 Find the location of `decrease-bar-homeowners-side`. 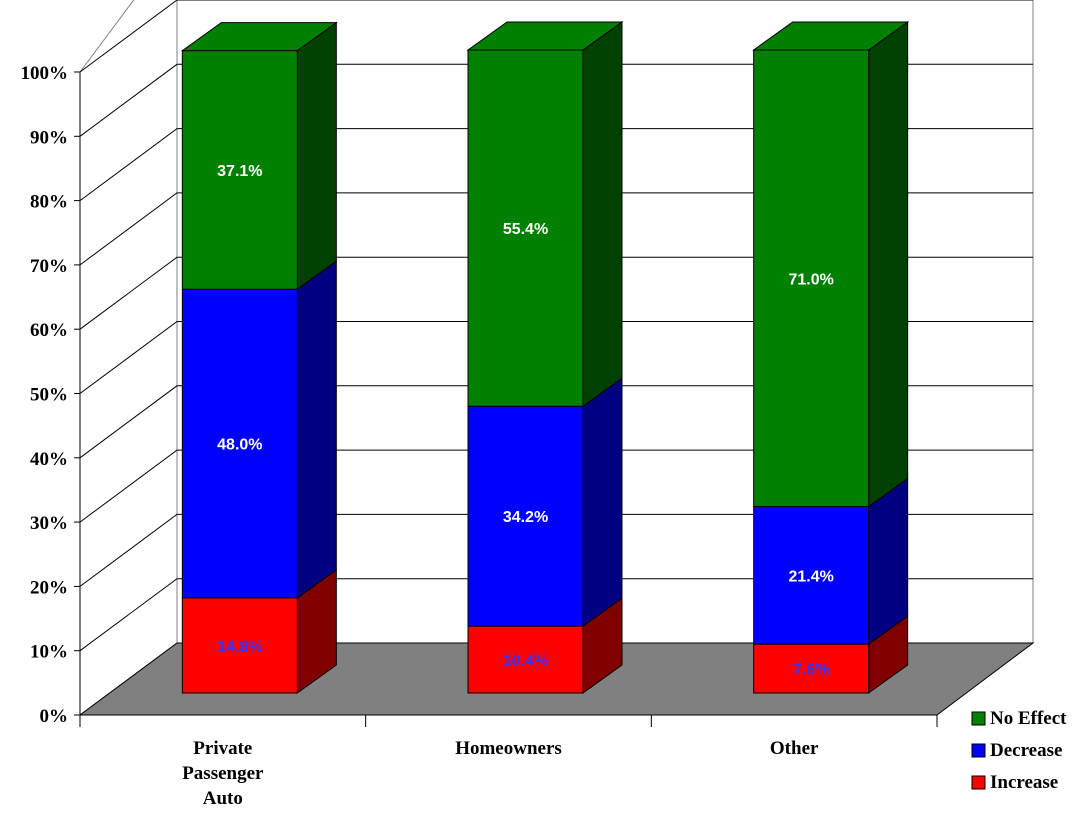

decrease-bar-homeowners-side is located at coordinates (602, 502).